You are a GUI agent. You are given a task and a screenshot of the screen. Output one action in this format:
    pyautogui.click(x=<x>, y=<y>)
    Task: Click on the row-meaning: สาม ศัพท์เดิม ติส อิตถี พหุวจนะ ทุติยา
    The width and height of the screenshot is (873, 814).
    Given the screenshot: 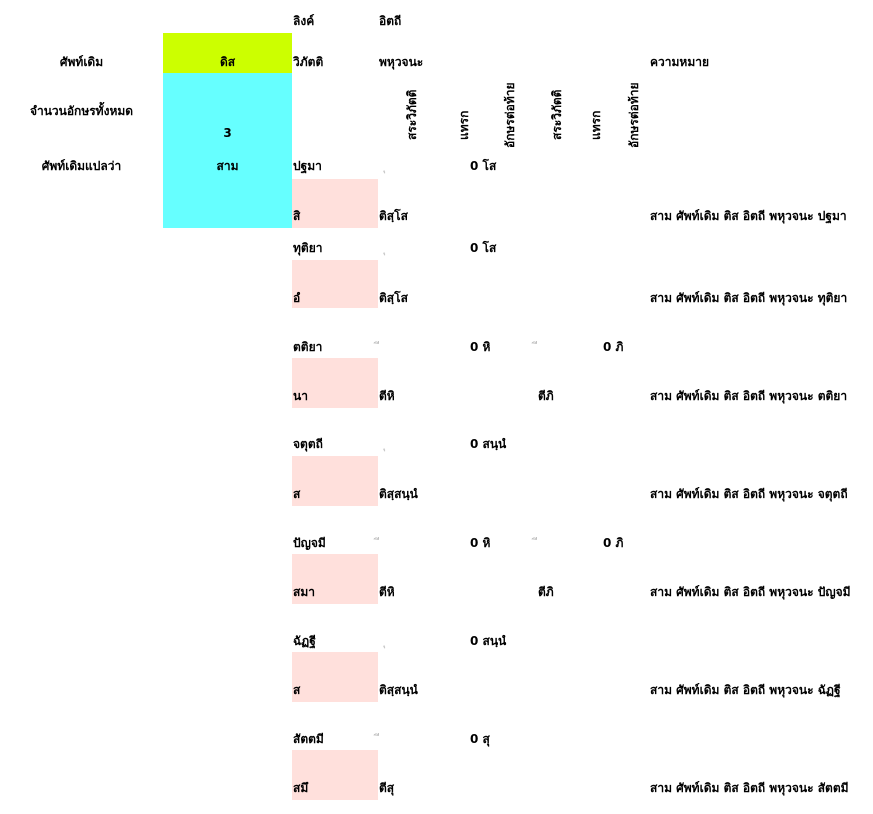 What is the action you would take?
    pyautogui.click(x=749, y=298)
    